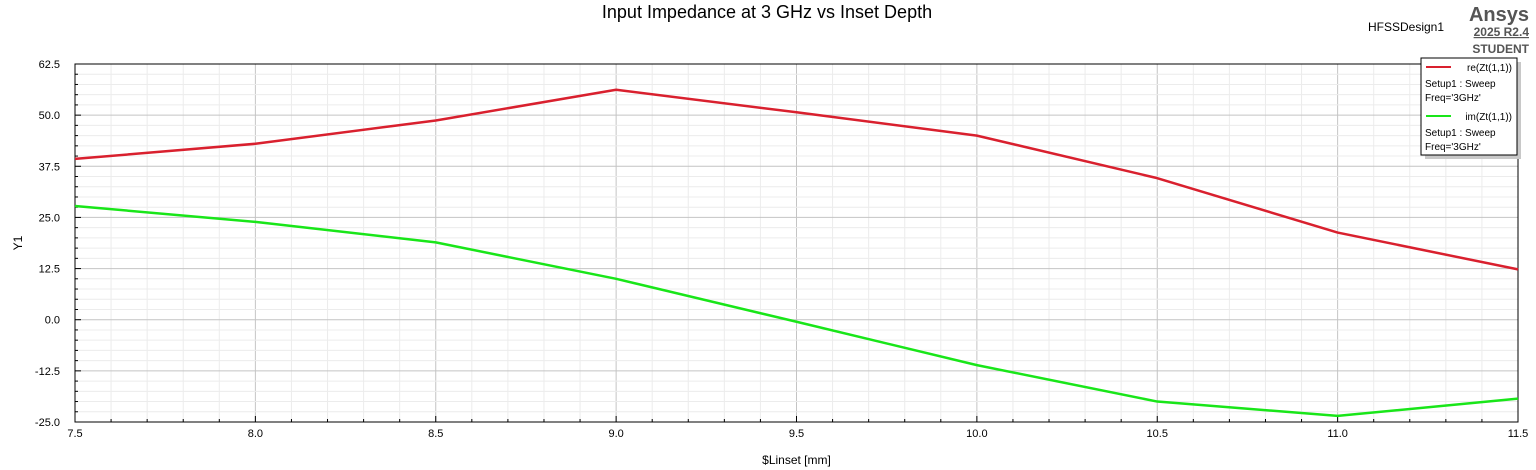 This screenshot has width=1536, height=470. Describe the element at coordinates (796, 434) in the screenshot. I see `x-tick-label: 9.5` at that location.